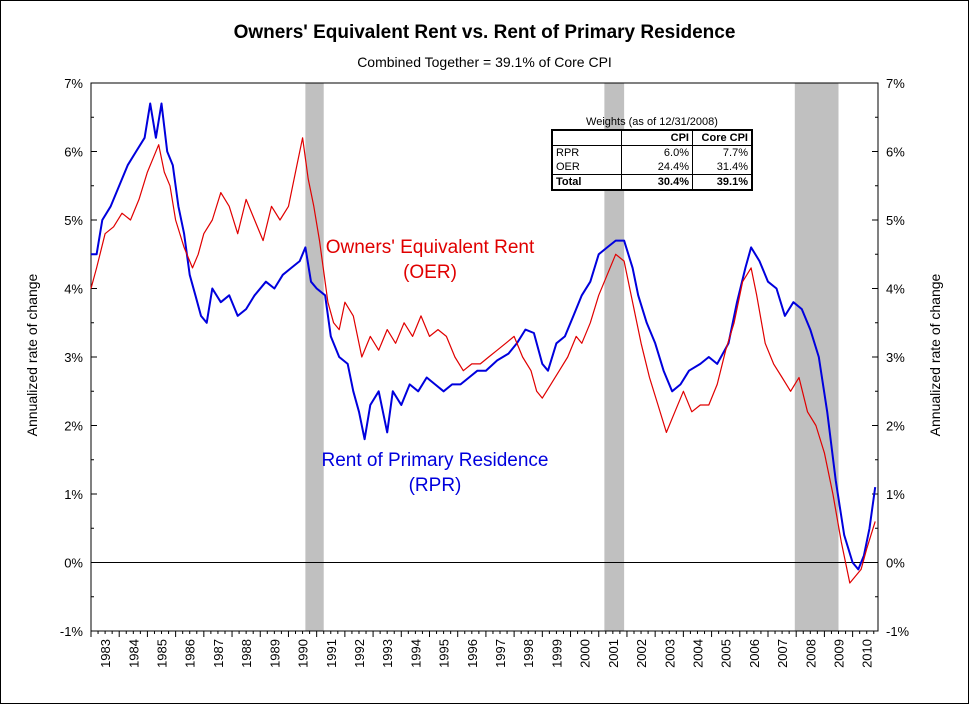  I want to click on x-tick-label: 2009, so click(839, 653).